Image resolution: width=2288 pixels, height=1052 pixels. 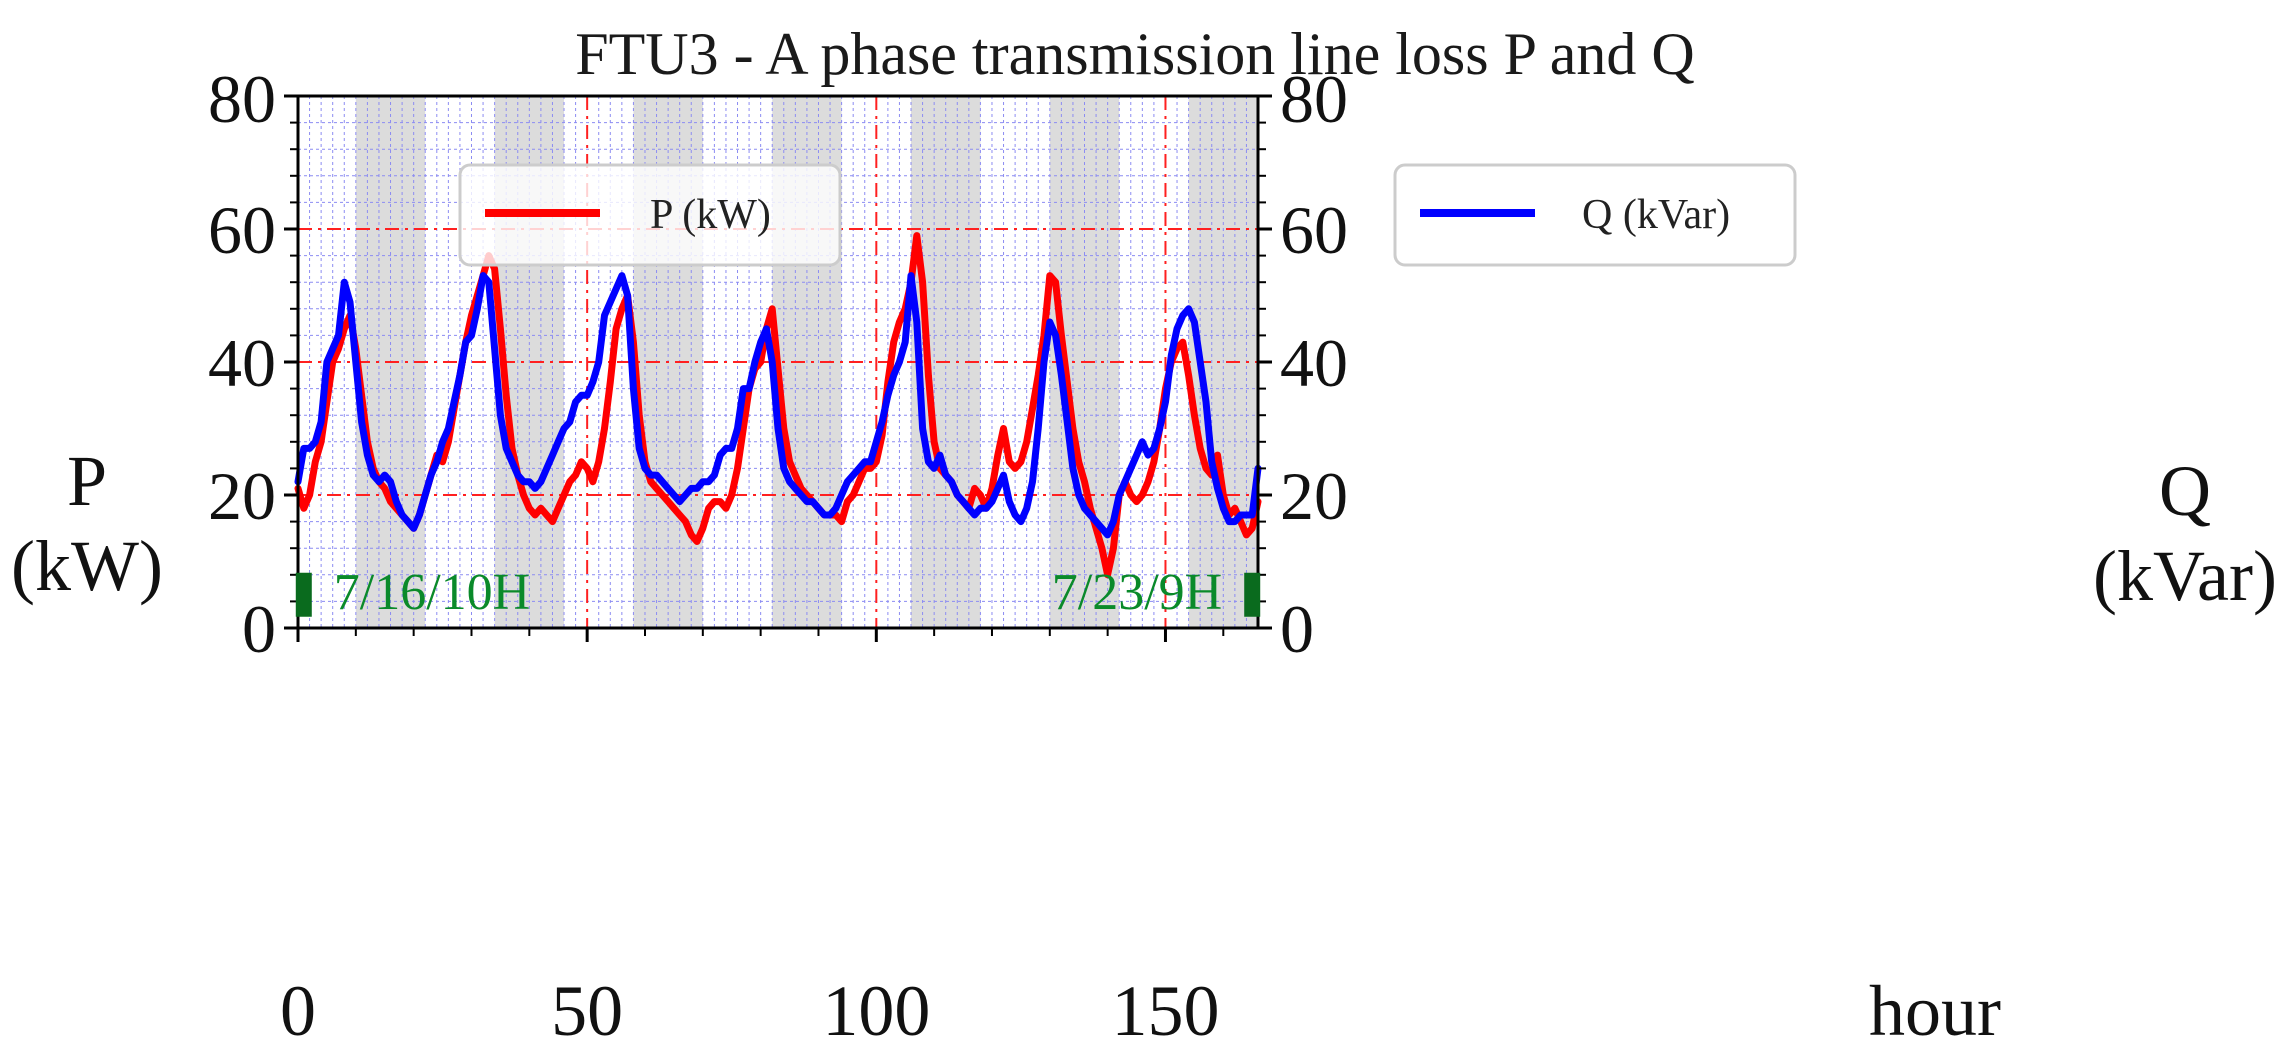 I want to click on y-axis-left-label-line1: P, so click(x=87, y=481).